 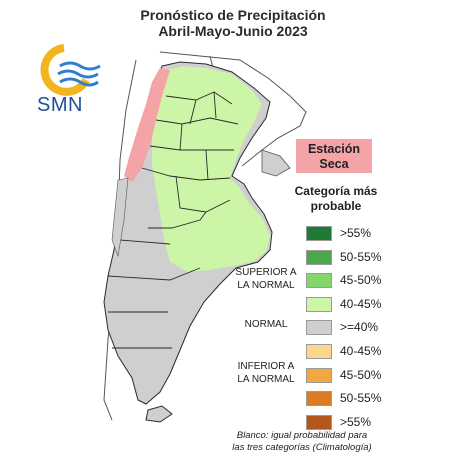 What do you see at coordinates (211, 169) in the screenshot?
I see `superior-region` at bounding box center [211, 169].